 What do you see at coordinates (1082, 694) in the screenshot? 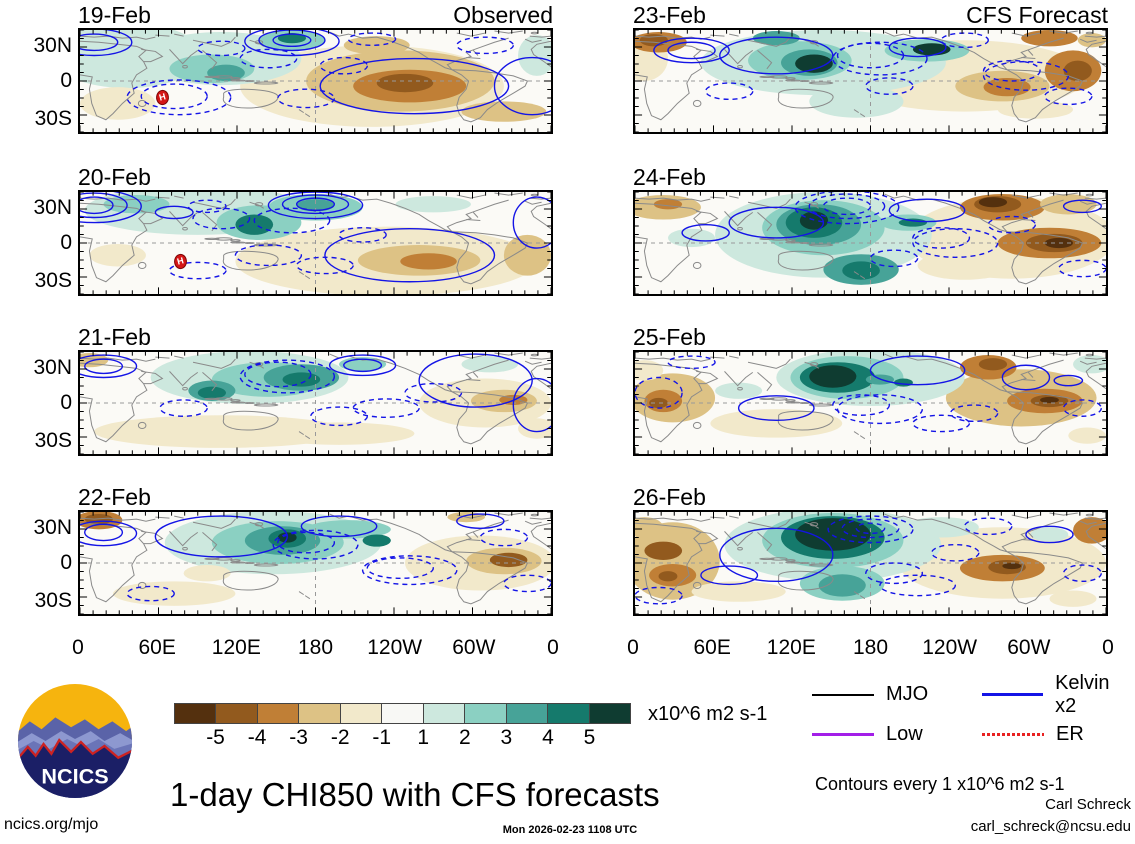
I see `legend-label: Kelvin x2` at bounding box center [1082, 694].